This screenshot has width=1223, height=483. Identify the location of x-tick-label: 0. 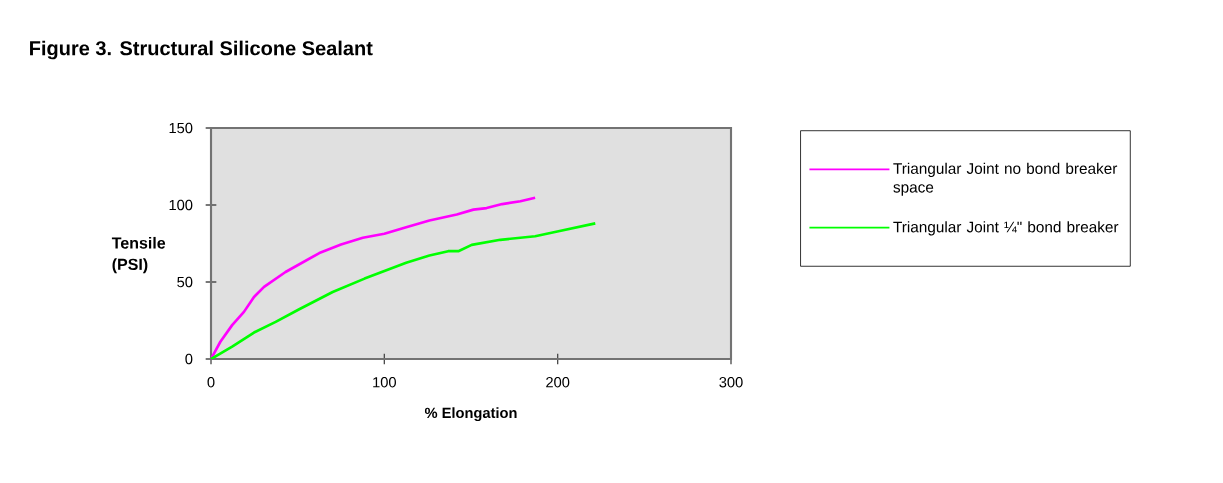
(211, 382).